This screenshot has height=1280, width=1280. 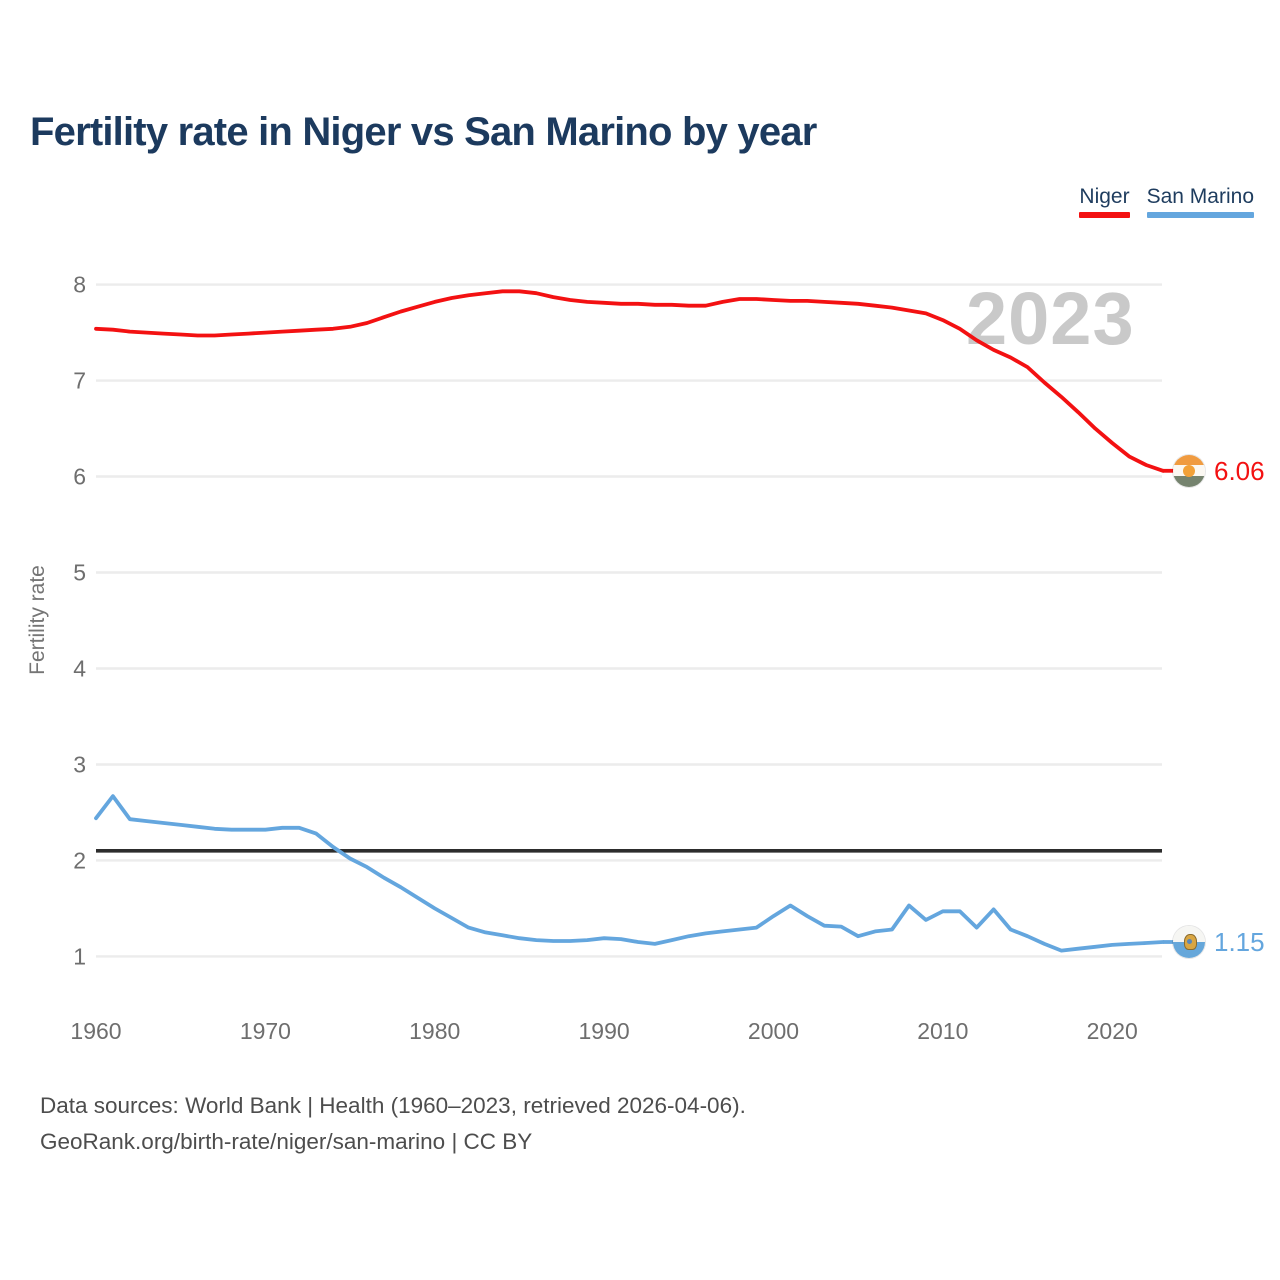 What do you see at coordinates (1239, 471) in the screenshot?
I see `niger-end-value-label: 6.06` at bounding box center [1239, 471].